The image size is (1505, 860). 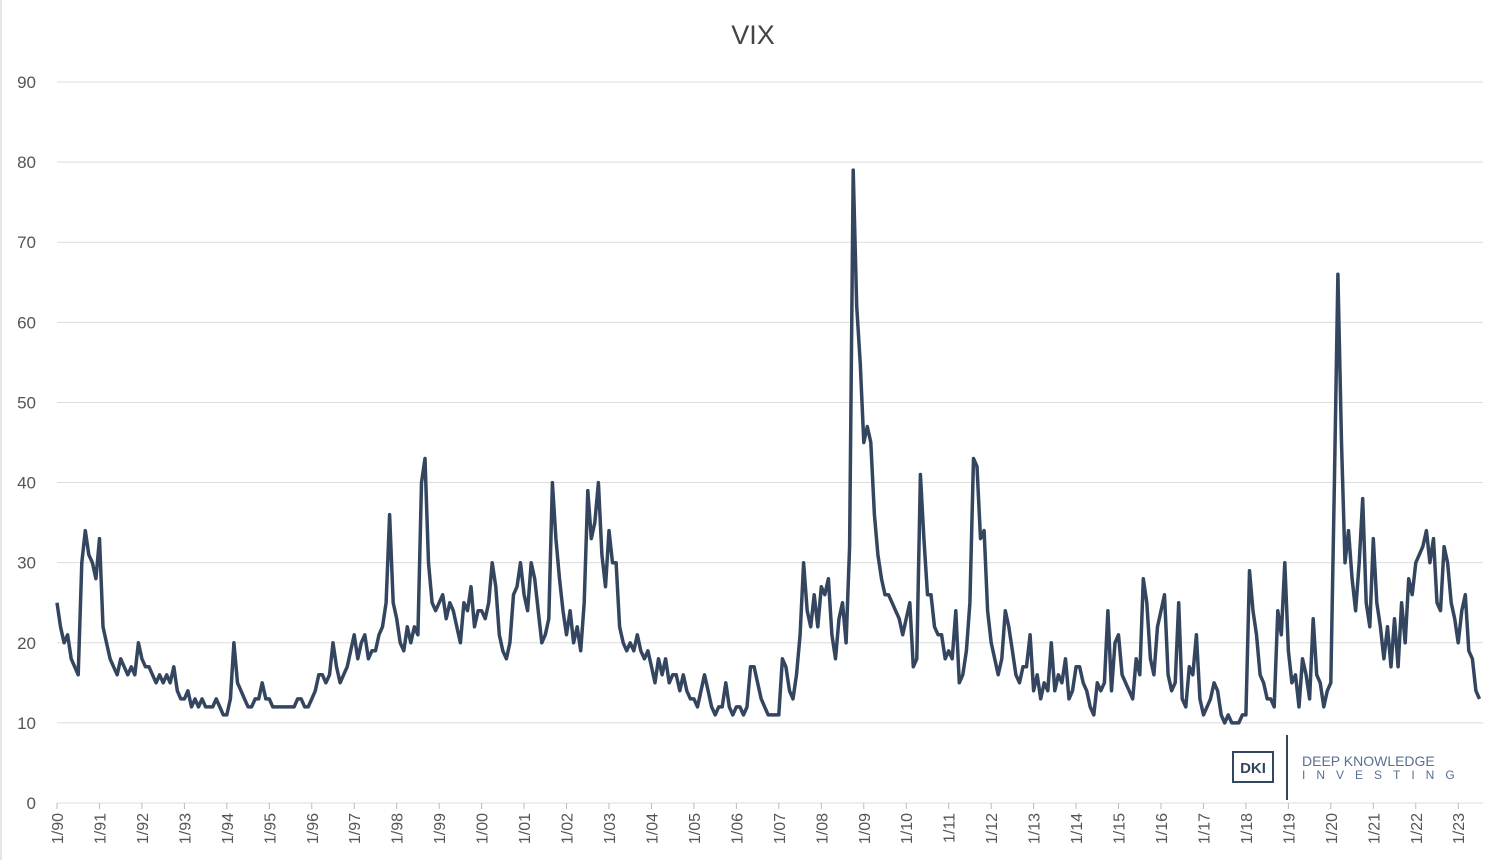 What do you see at coordinates (185, 828) in the screenshot?
I see `x-tick-label: 1/93` at bounding box center [185, 828].